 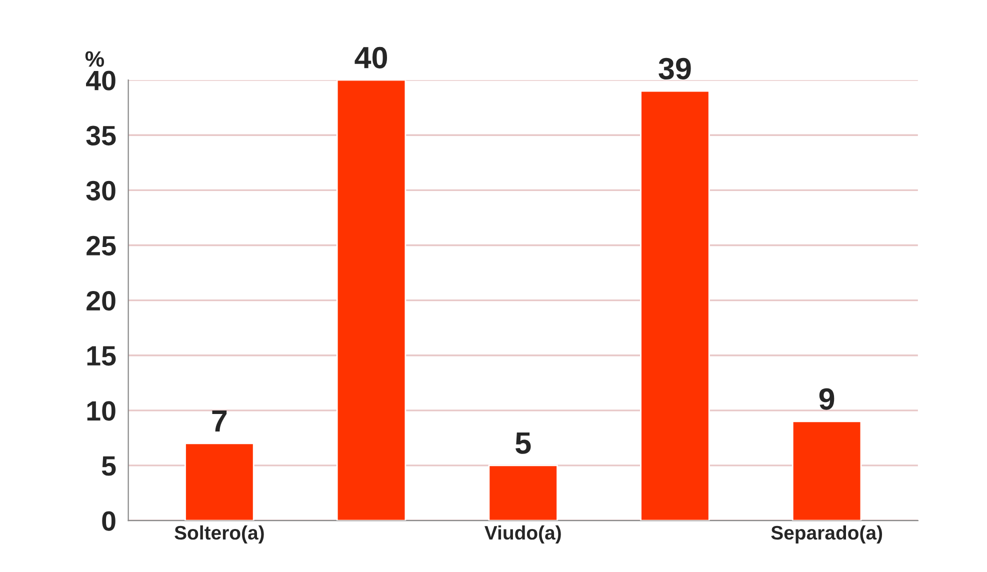 I want to click on data-label: 9, so click(x=826, y=399).